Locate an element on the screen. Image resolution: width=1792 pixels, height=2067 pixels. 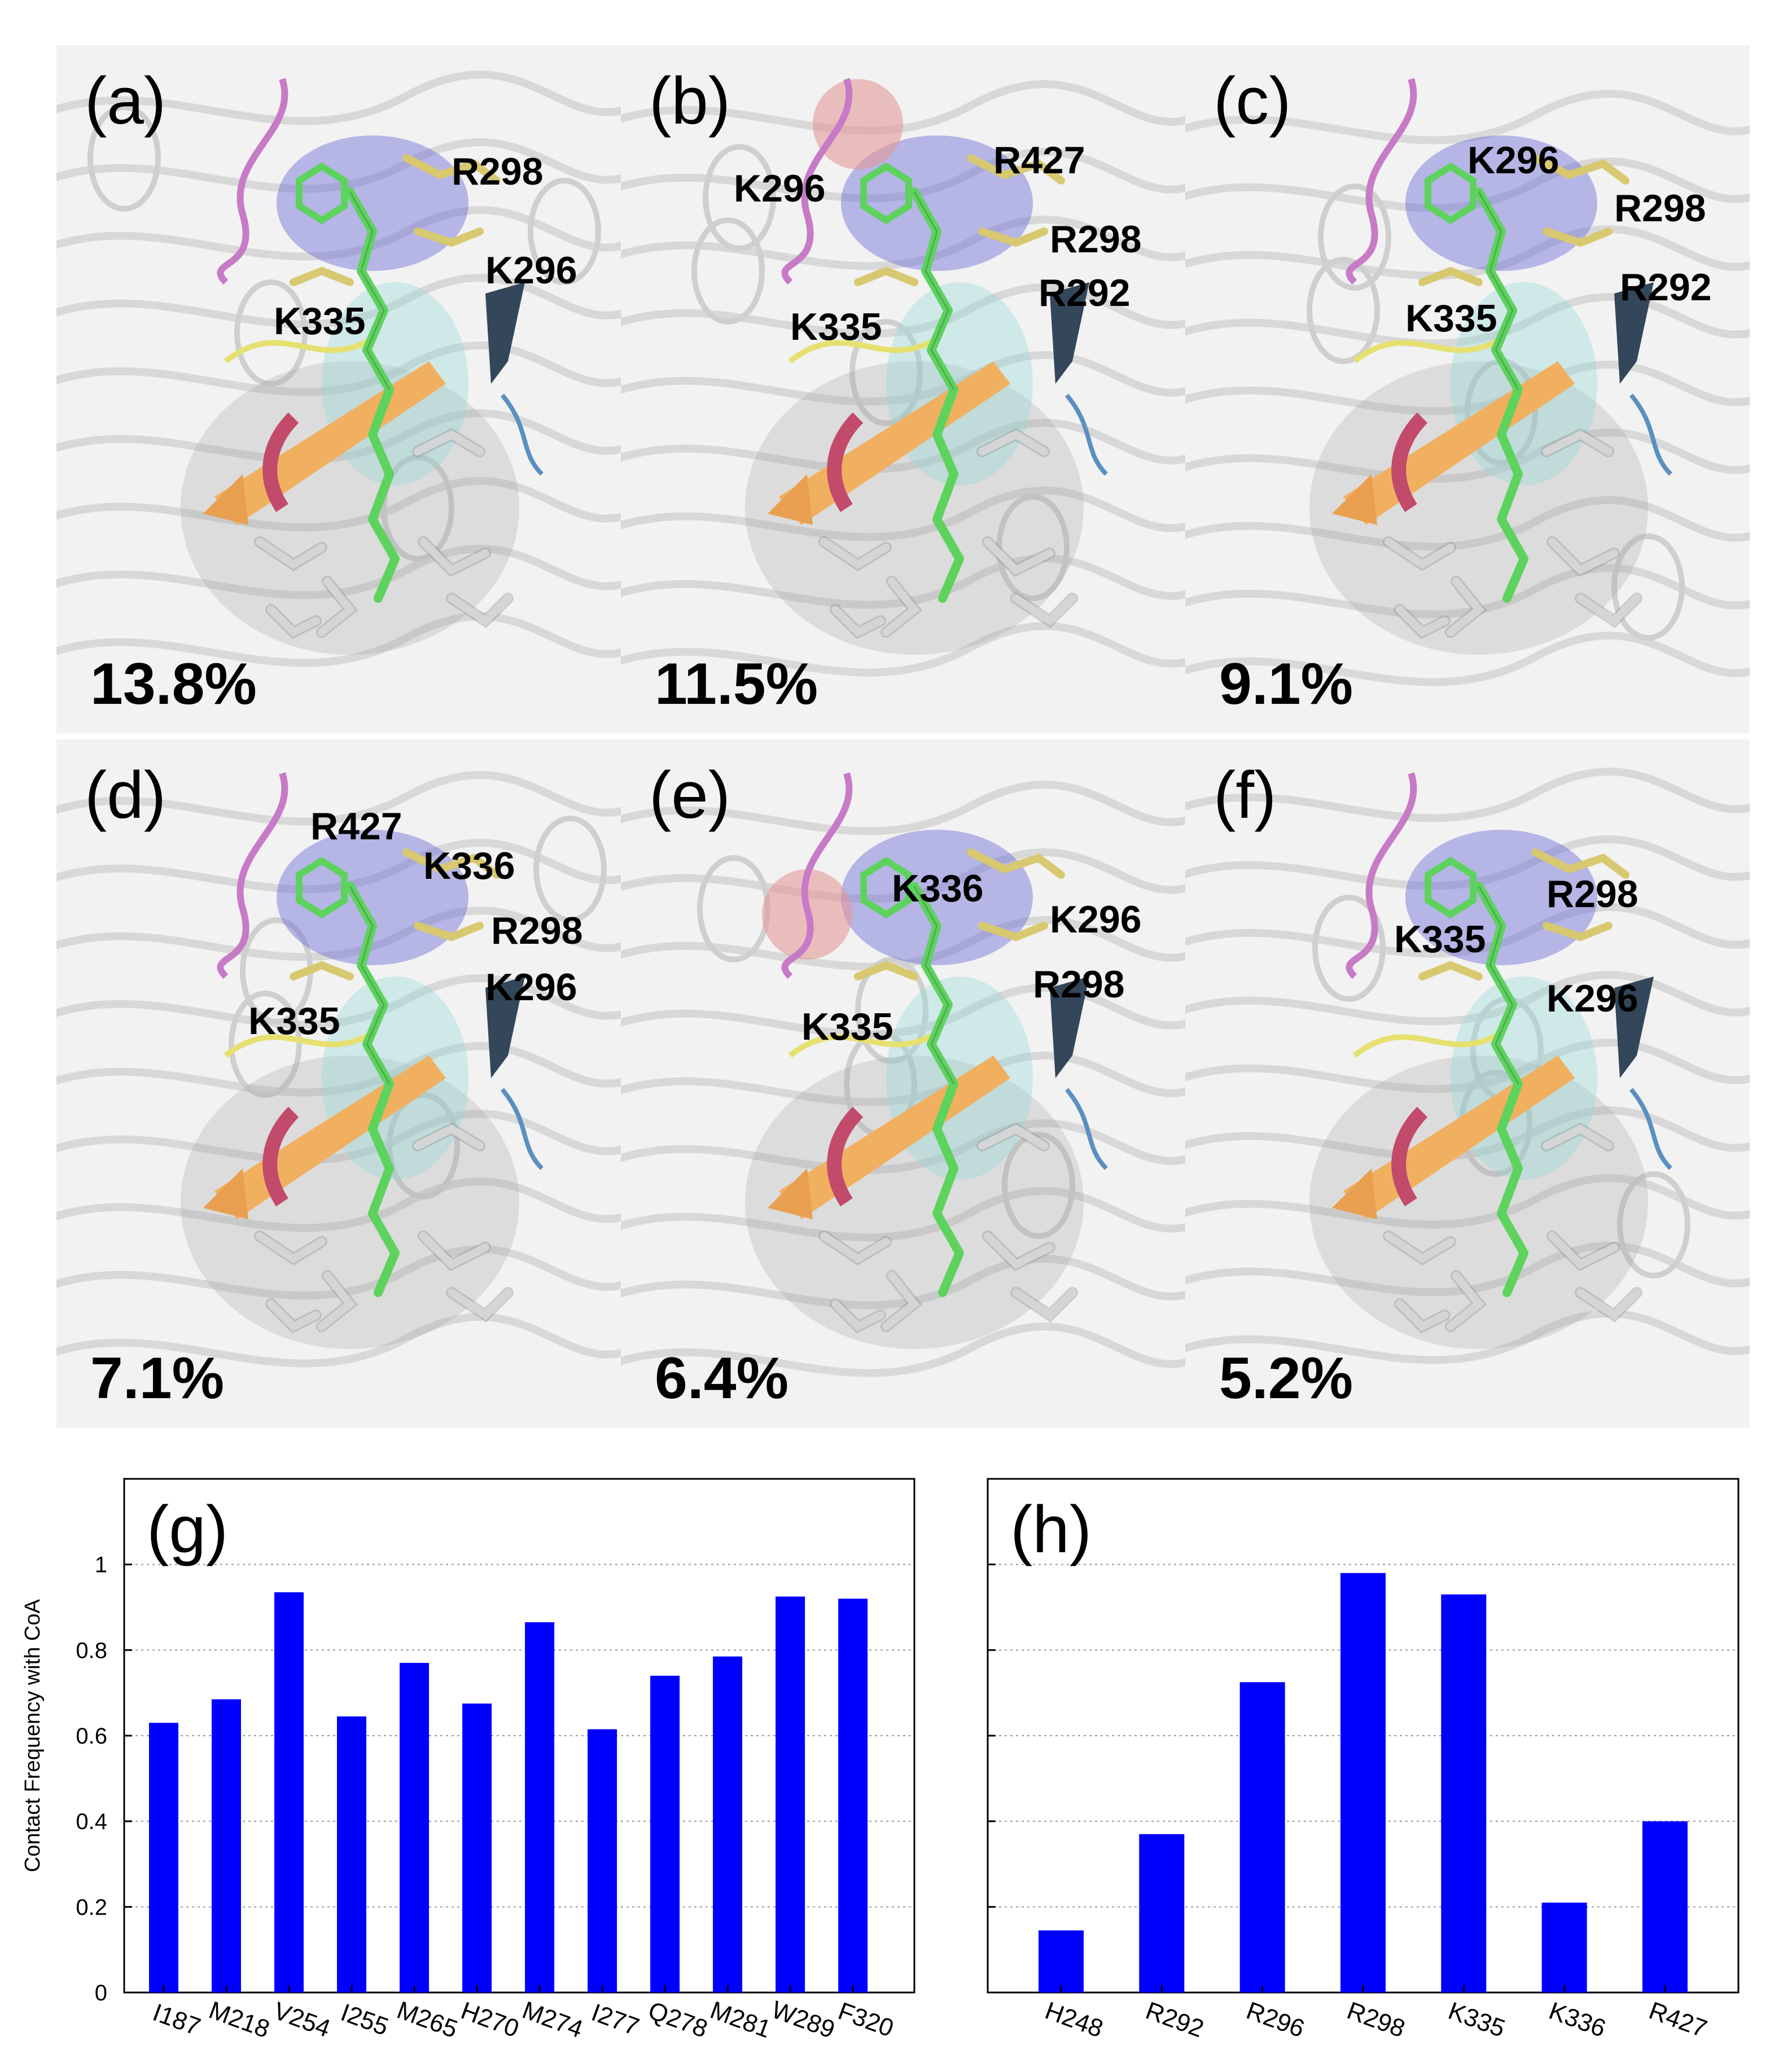
y-tick-label: 0 is located at coordinates (101, 1993).